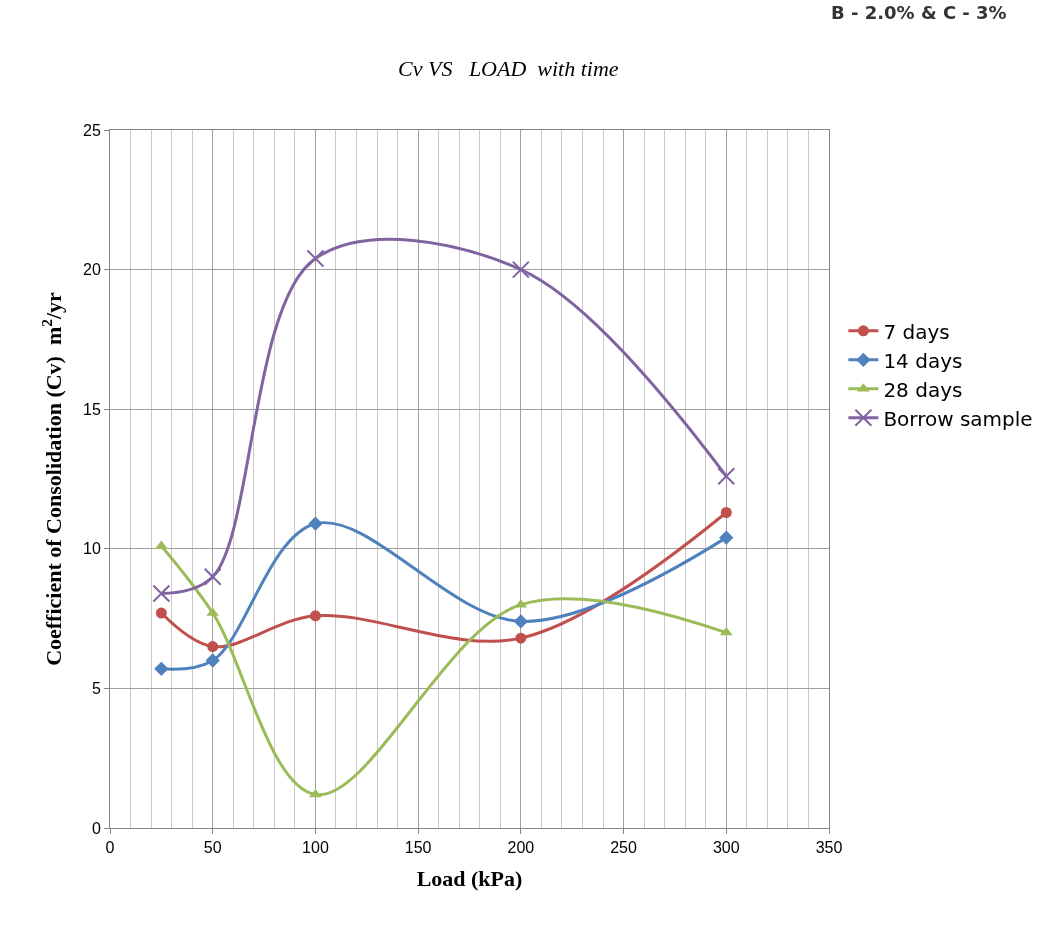 This screenshot has width=1059, height=928. Describe the element at coordinates (212, 848) in the screenshot. I see `x-tick-label: 50` at that location.